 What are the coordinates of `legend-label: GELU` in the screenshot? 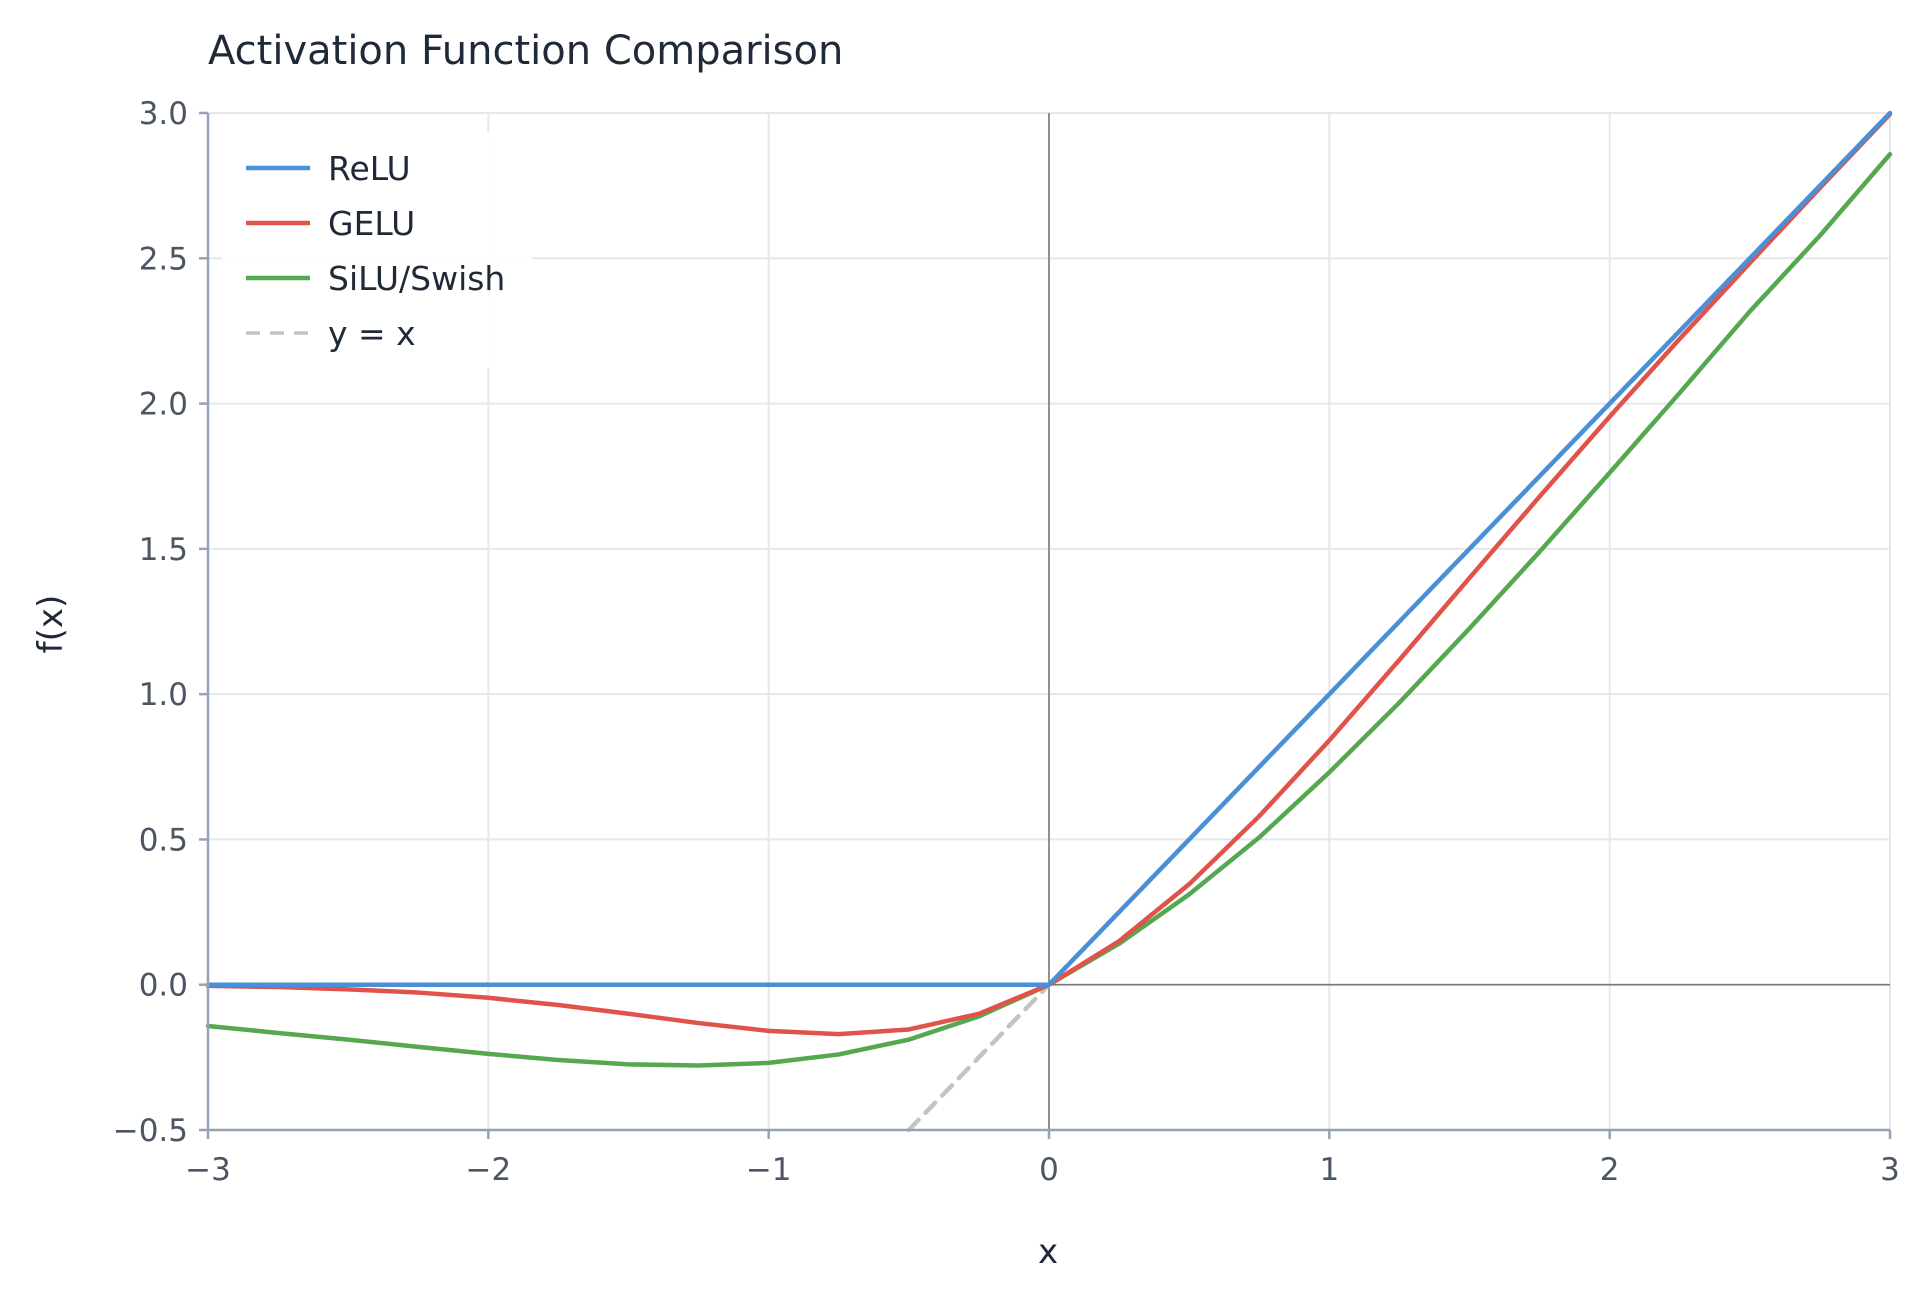 It's located at (371, 223).